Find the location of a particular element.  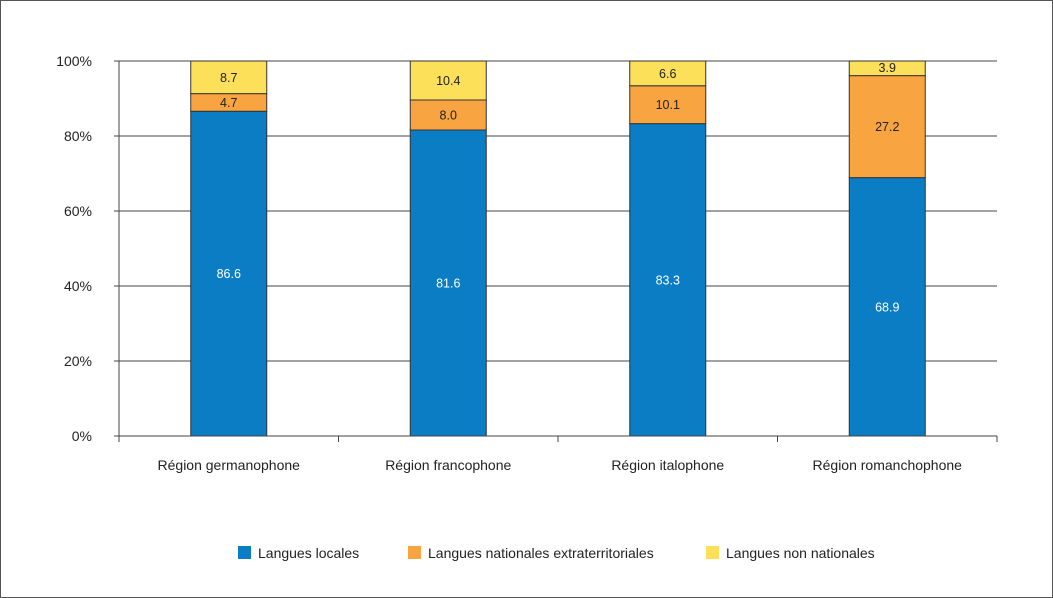

data-label: 8.0 is located at coordinates (448, 116).